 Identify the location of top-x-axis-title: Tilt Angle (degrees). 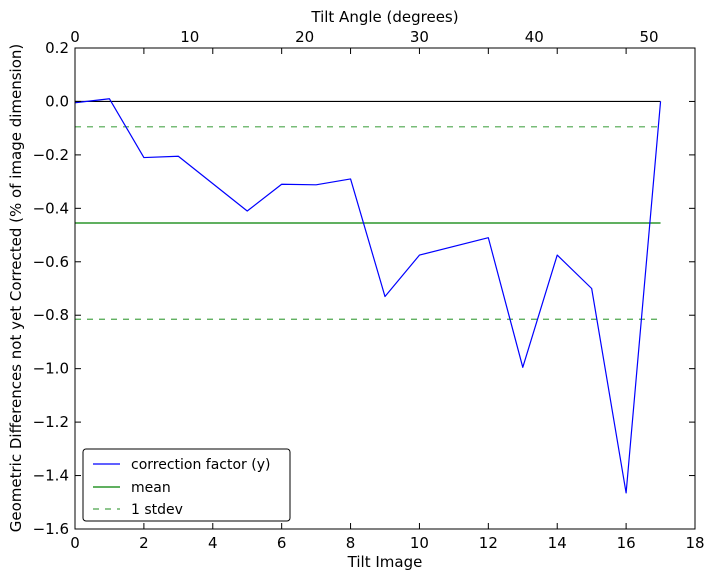
(384, 17).